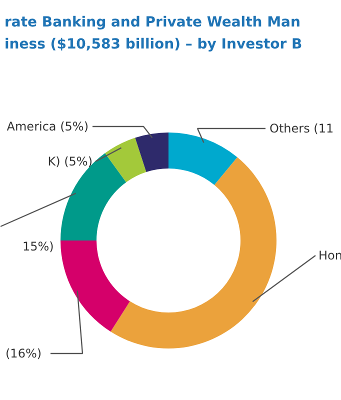  What do you see at coordinates (70, 161) in the screenshot?
I see `slice-label: K) (5%)` at bounding box center [70, 161].